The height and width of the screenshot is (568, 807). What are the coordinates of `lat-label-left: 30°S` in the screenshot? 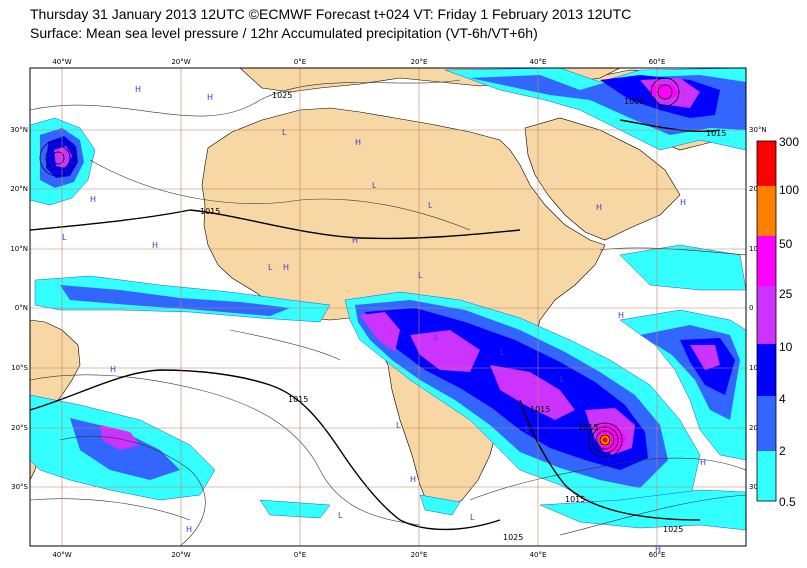 It's located at (19, 487).